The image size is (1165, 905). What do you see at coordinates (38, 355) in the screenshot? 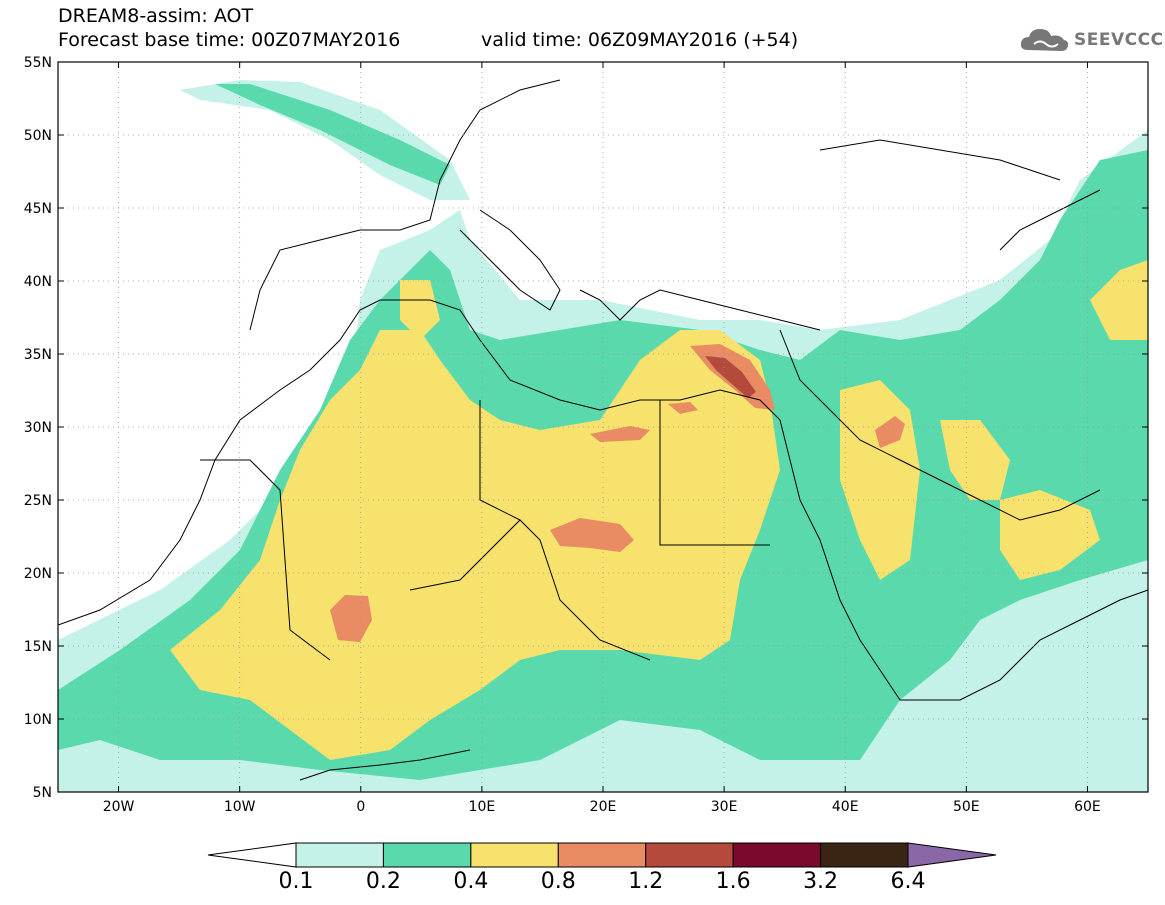
I see `lat-tick-label: 35N` at bounding box center [38, 355].